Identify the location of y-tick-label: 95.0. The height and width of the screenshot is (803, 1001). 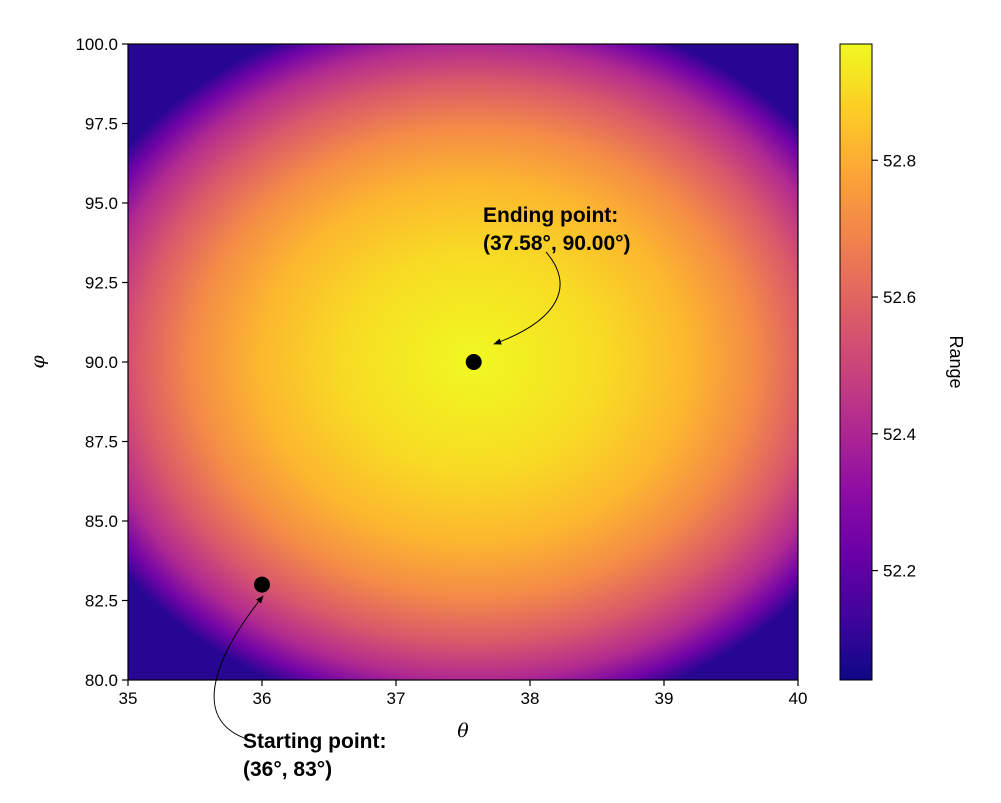
(101, 203).